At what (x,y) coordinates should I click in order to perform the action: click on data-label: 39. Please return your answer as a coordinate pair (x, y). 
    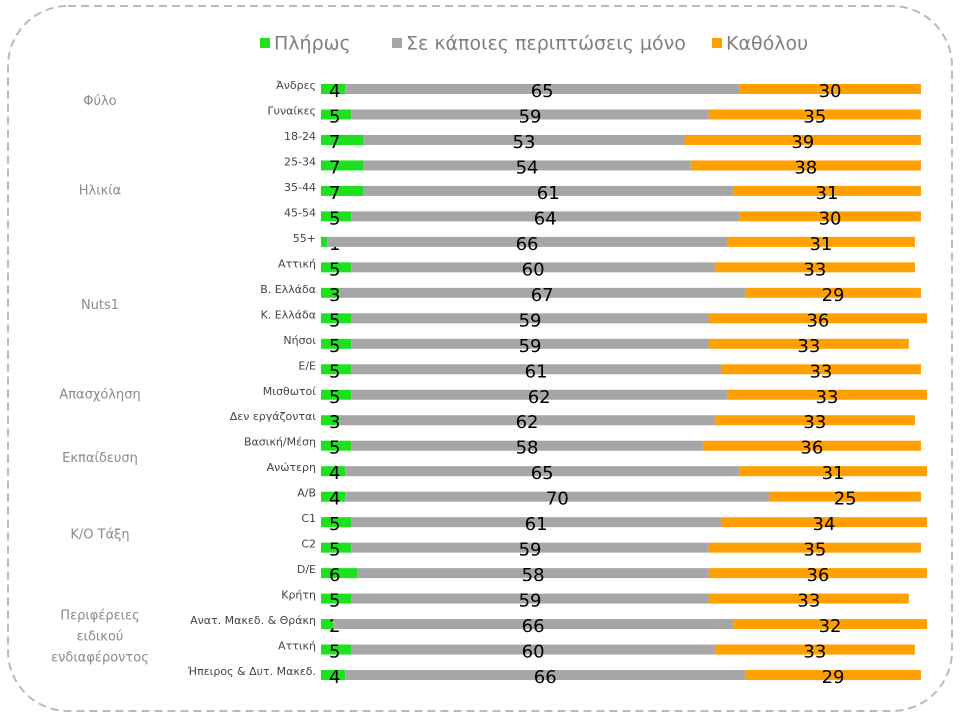
    Looking at the image, I should click on (802, 142).